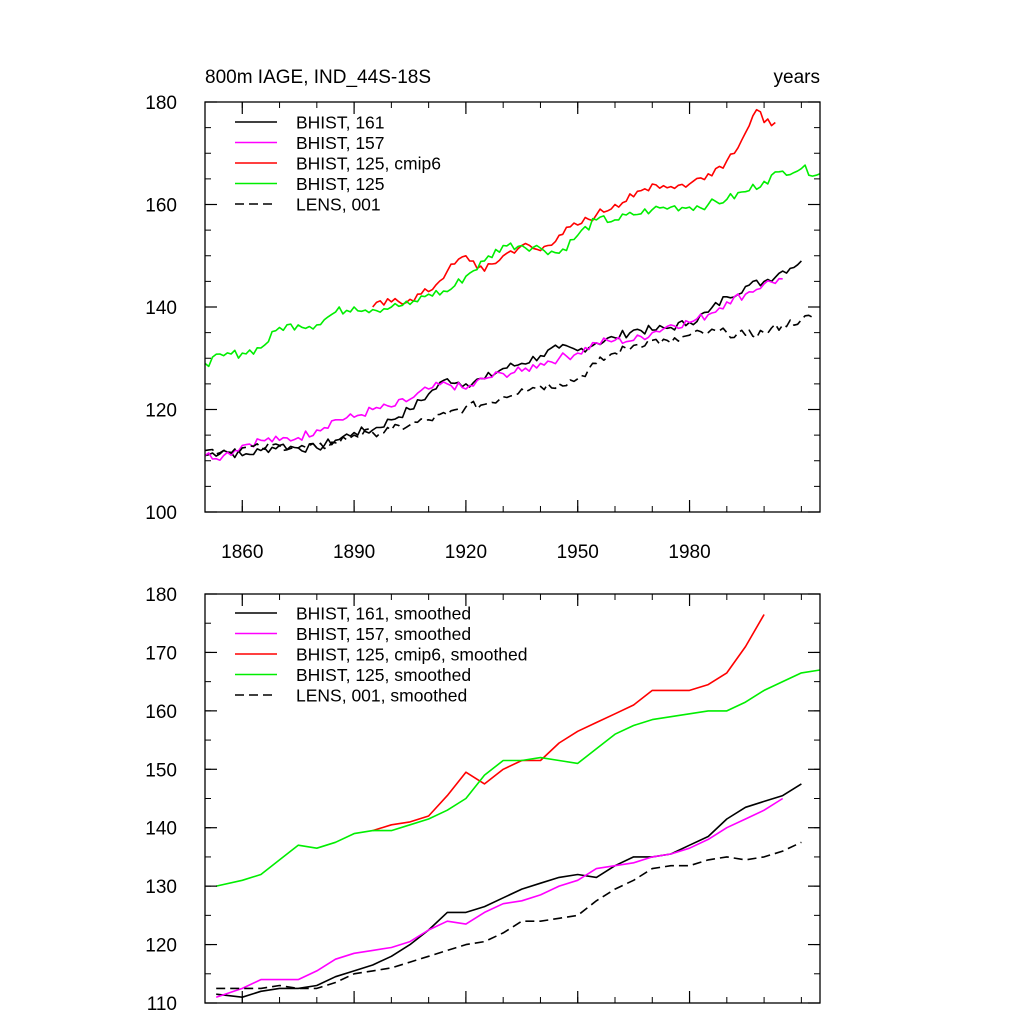 This screenshot has width=1024, height=1024. I want to click on legend-label-0: BHIST, 161, so click(340, 123).